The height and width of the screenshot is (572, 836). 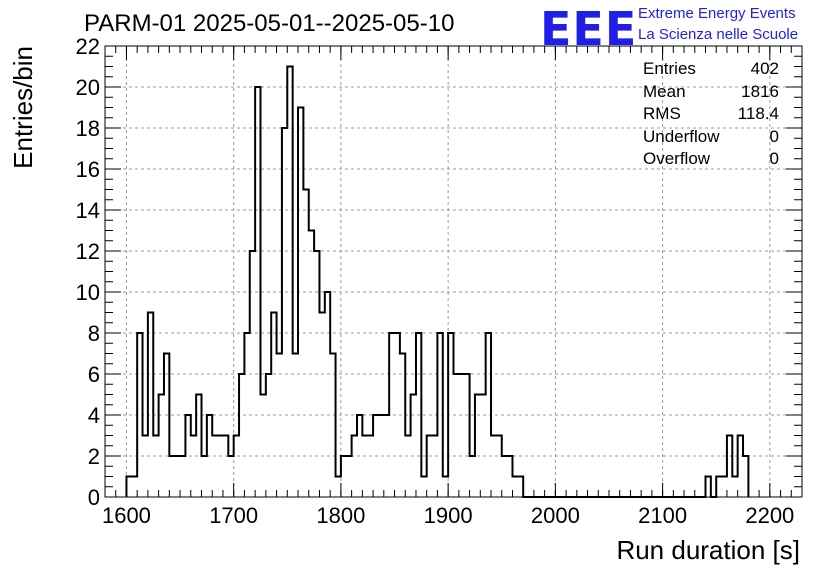 What do you see at coordinates (340, 515) in the screenshot?
I see `x-tick-label: 1800` at bounding box center [340, 515].